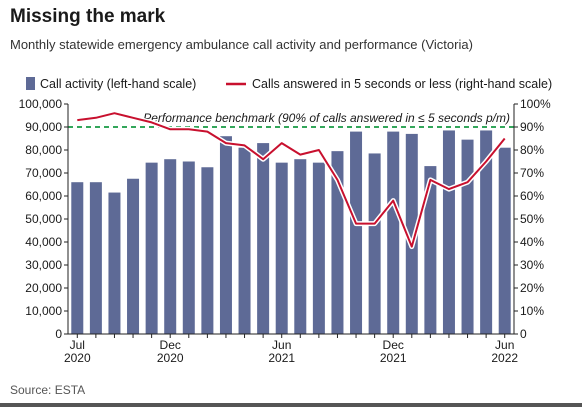  What do you see at coordinates (43, 196) in the screenshot?
I see `left-tick-label: 60,000` at bounding box center [43, 196].